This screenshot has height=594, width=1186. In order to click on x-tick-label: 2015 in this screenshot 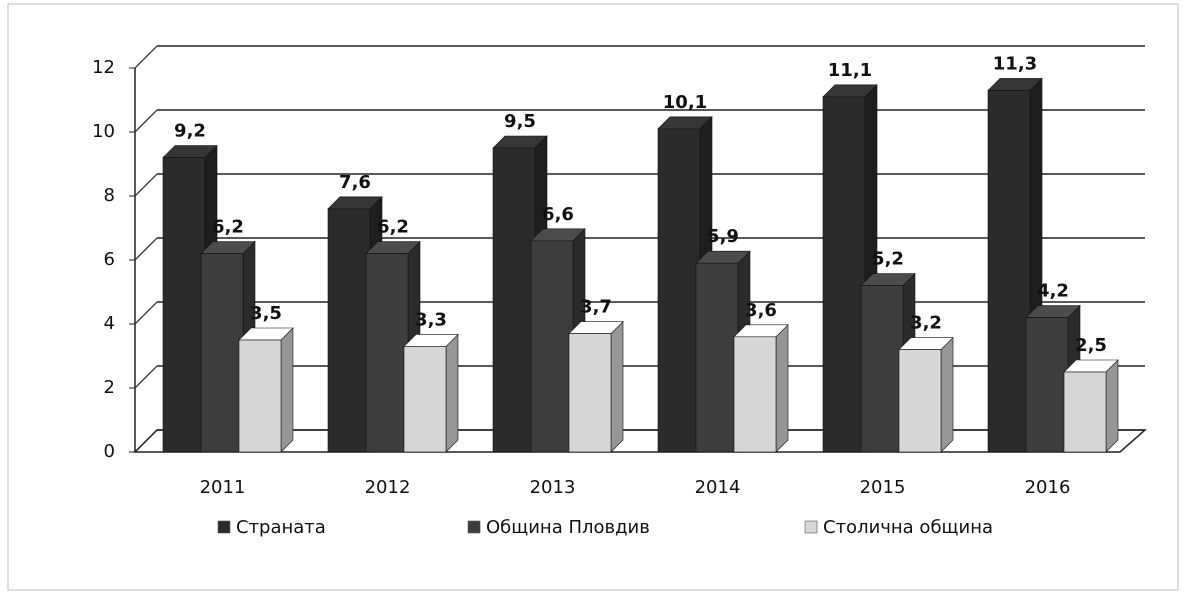, I will do `click(883, 487)`.